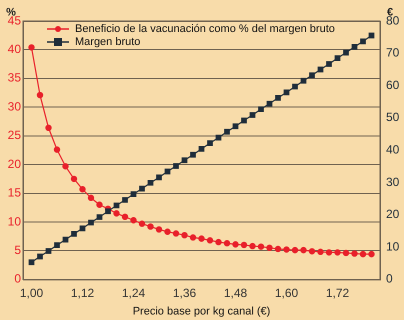 The height and width of the screenshot is (320, 404). I want to click on x-tick-label: 1,48, so click(236, 293).